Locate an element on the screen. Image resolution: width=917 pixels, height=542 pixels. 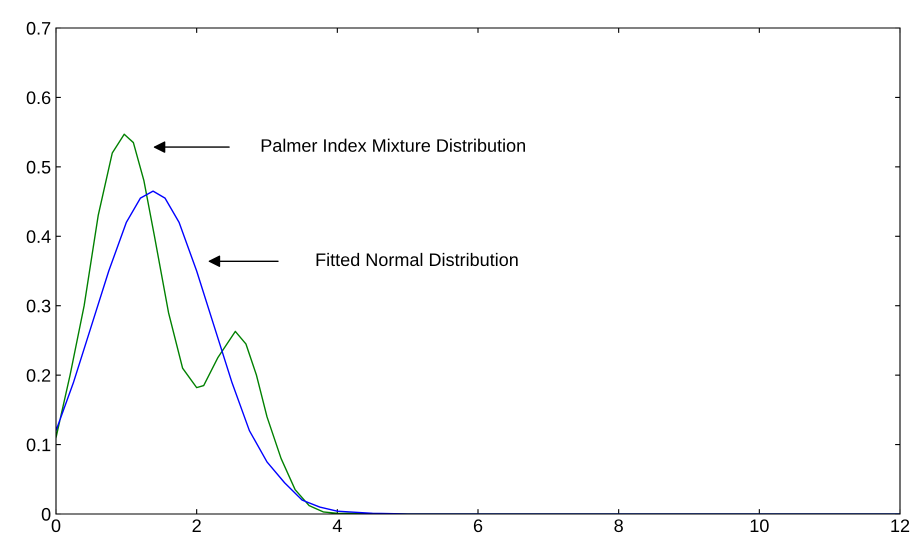
y-tick-label: 0 is located at coordinates (46, 514).